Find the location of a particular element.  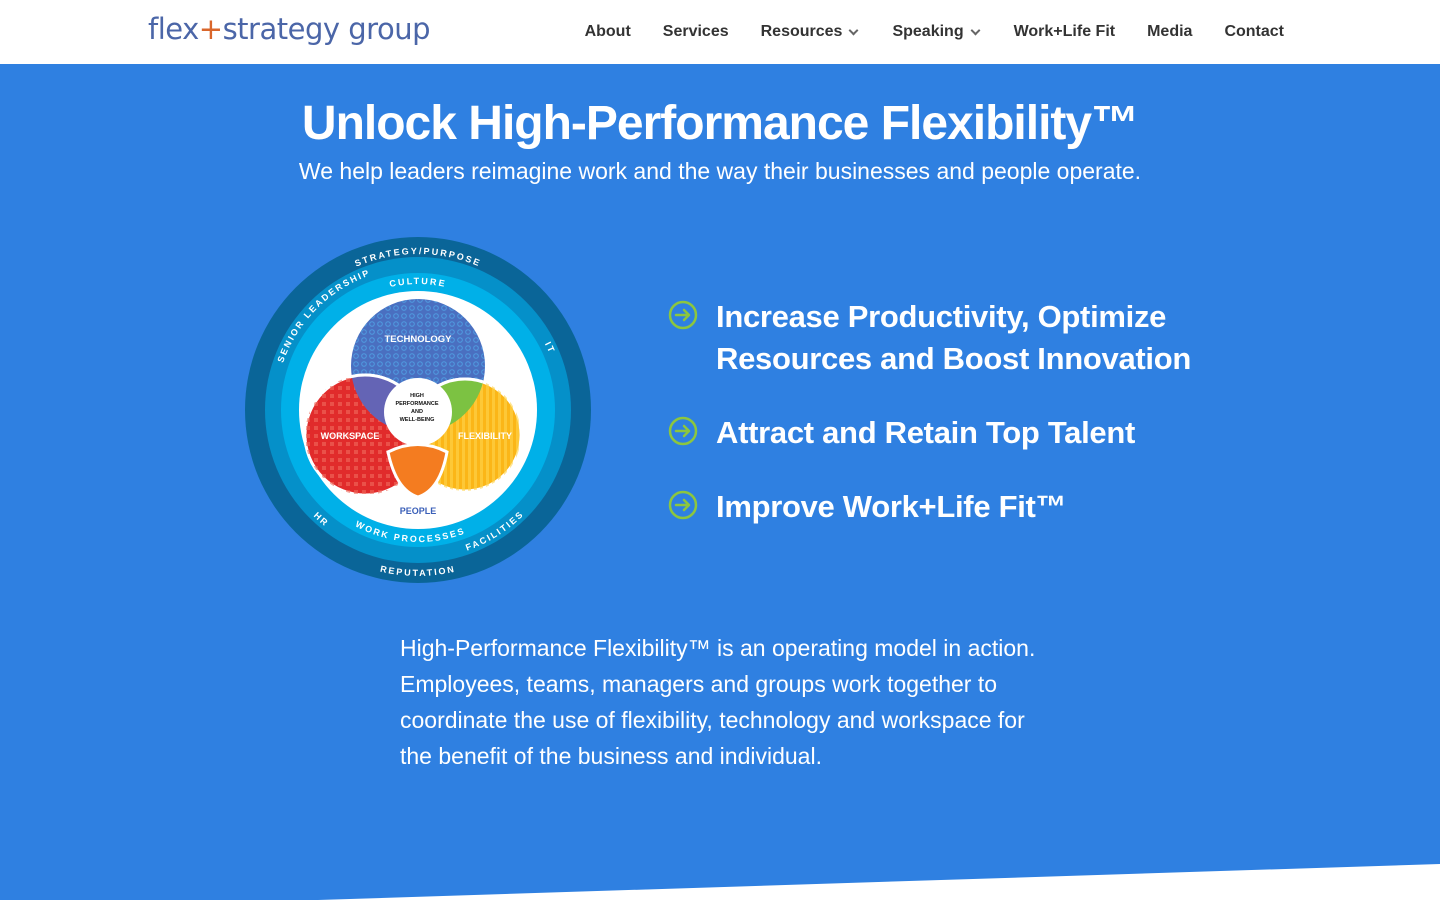

nav-resources: Resources is located at coordinates (811, 32).